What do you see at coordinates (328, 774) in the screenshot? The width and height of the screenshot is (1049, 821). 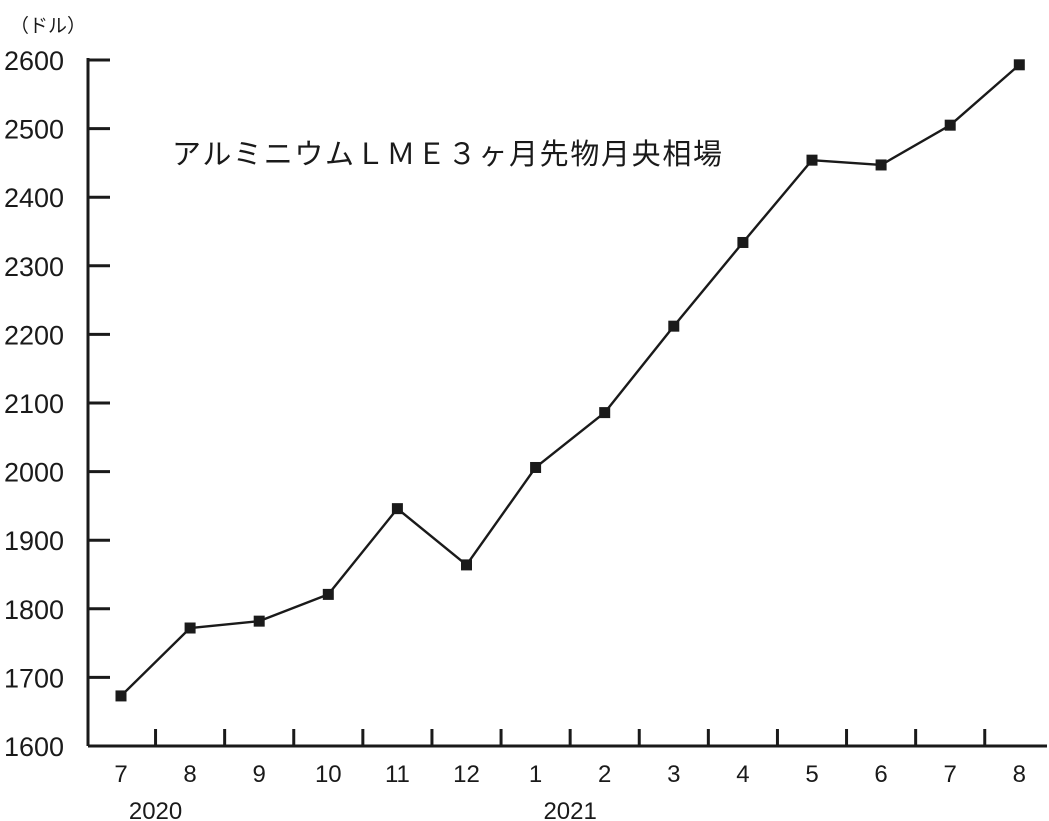 I see `x-tick-label: 10` at bounding box center [328, 774].